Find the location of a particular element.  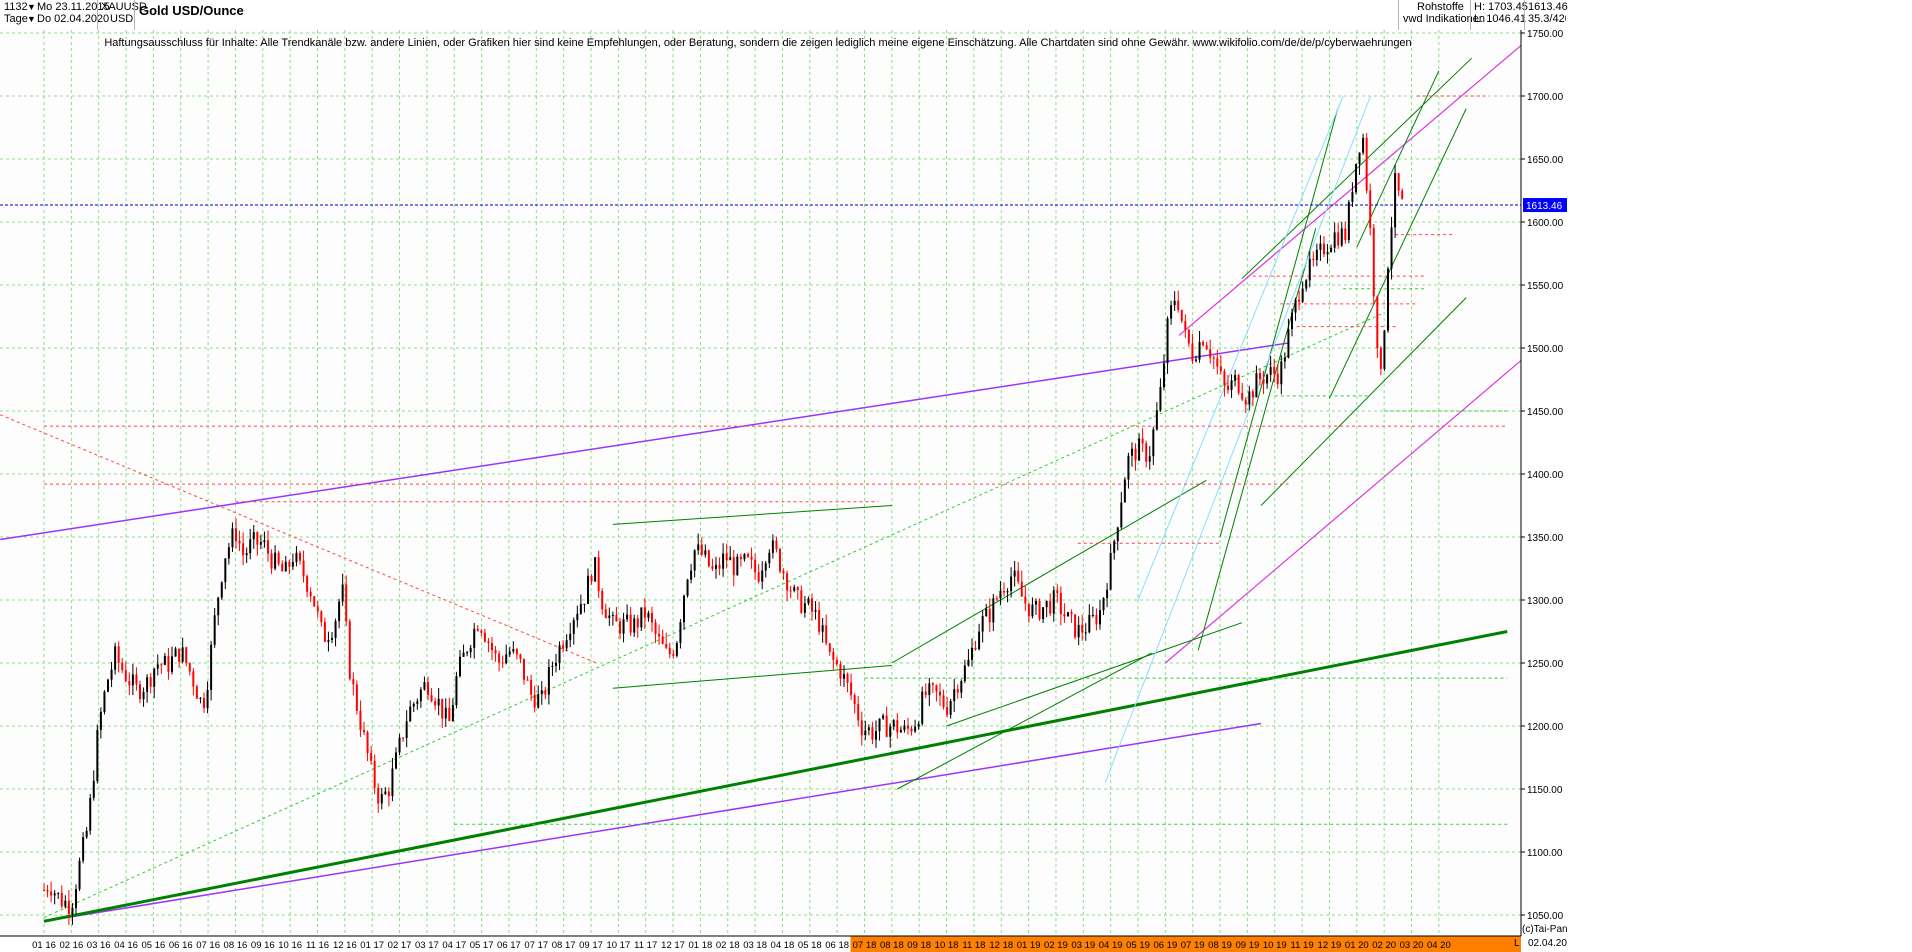

dropdown-arrow-icon: ▼ is located at coordinates (31, 7).